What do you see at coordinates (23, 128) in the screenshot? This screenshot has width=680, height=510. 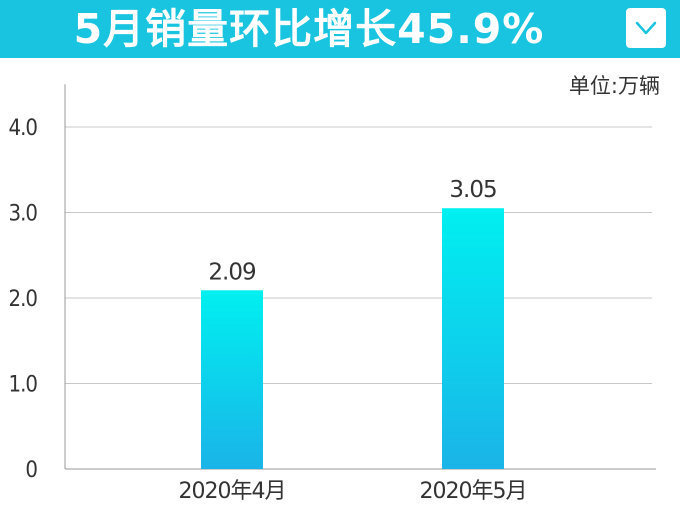 I see `y-tick-label: 4.0` at bounding box center [23, 128].